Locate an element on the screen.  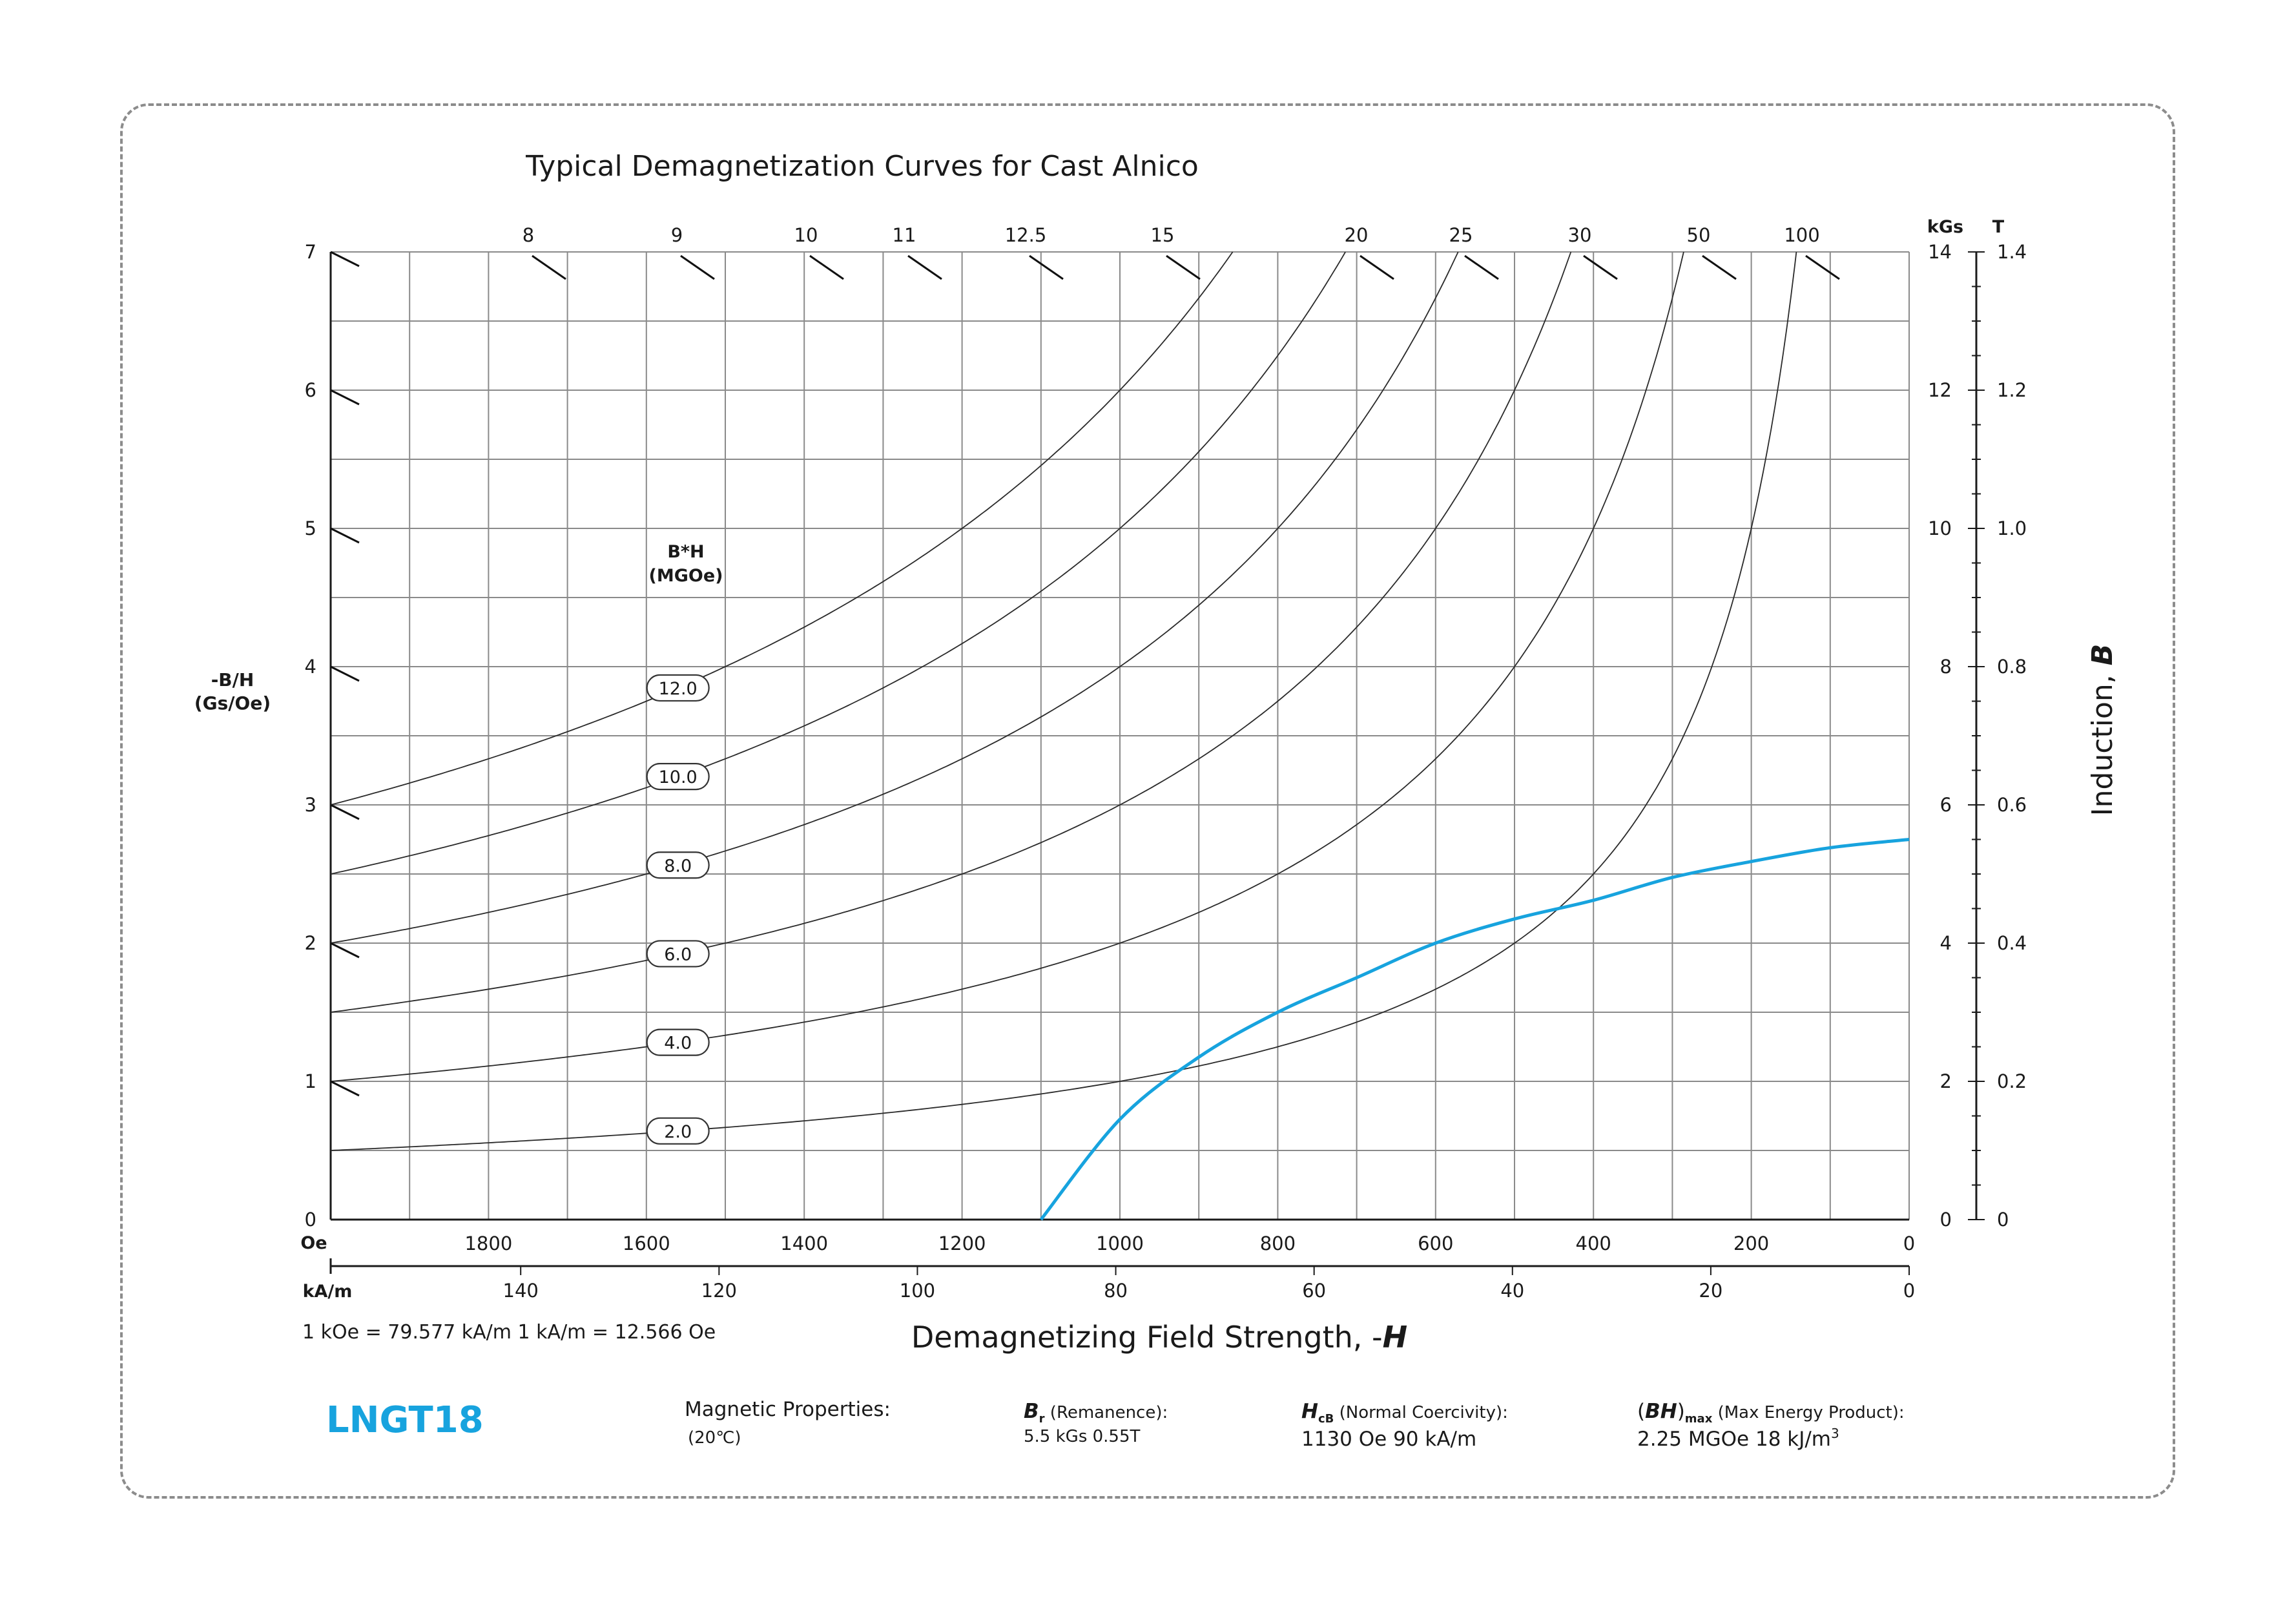
kgs-tick-label: 12 is located at coordinates (1940, 390).